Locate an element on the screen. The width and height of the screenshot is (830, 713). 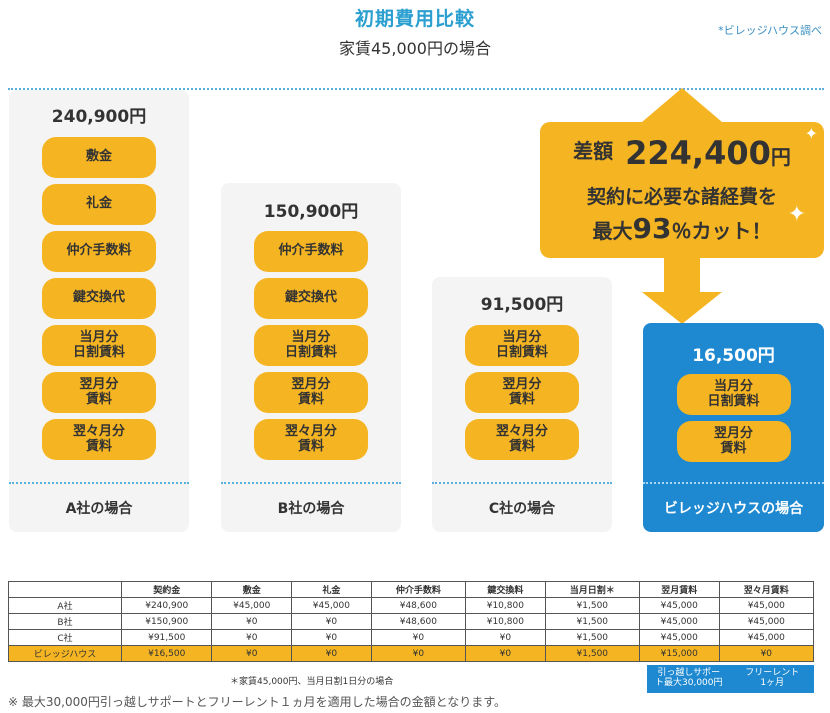
table-header: 敷金 is located at coordinates (252, 589).